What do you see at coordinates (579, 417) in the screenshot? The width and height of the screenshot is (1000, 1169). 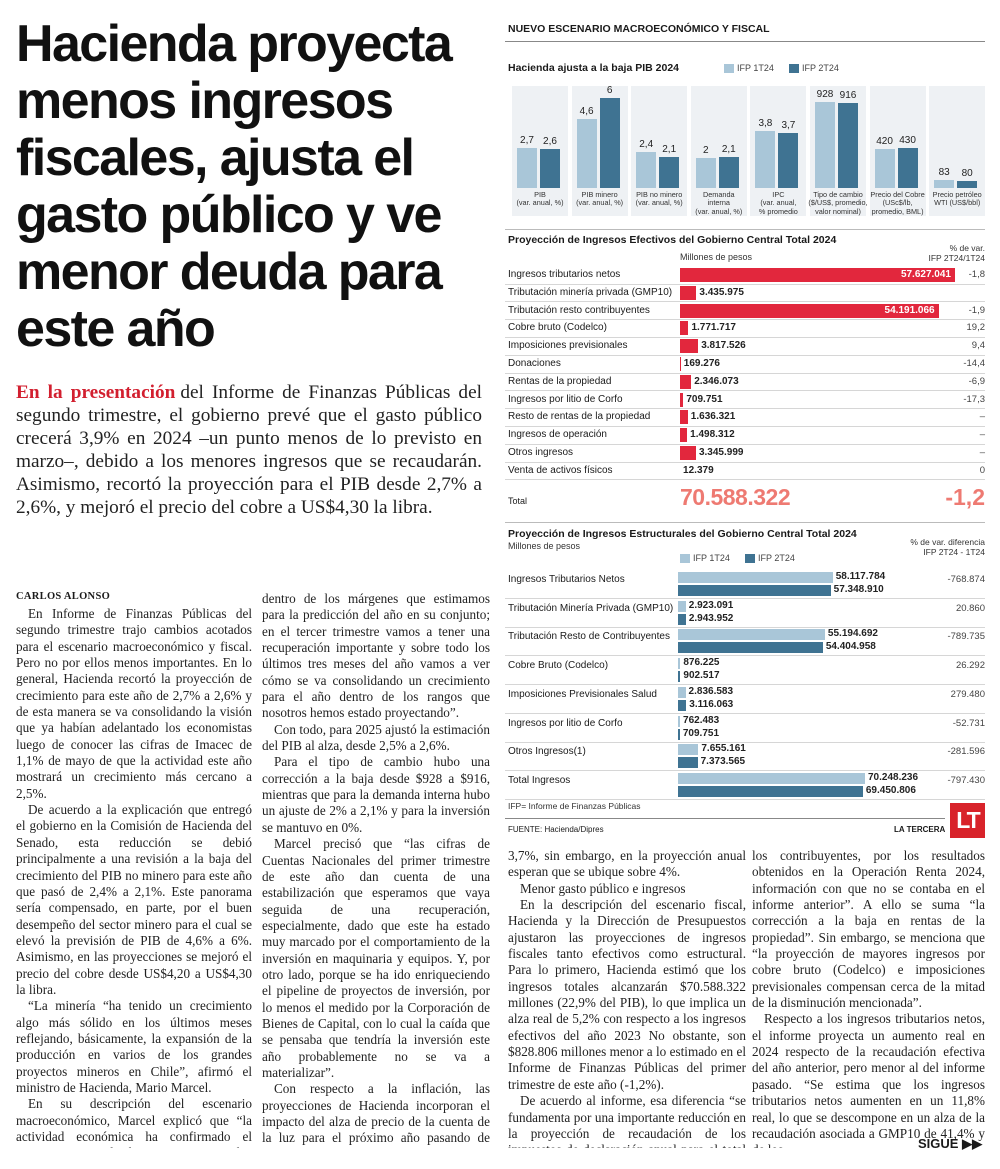 I see `row-label: Resto de rentas de la propiedad` at bounding box center [579, 417].